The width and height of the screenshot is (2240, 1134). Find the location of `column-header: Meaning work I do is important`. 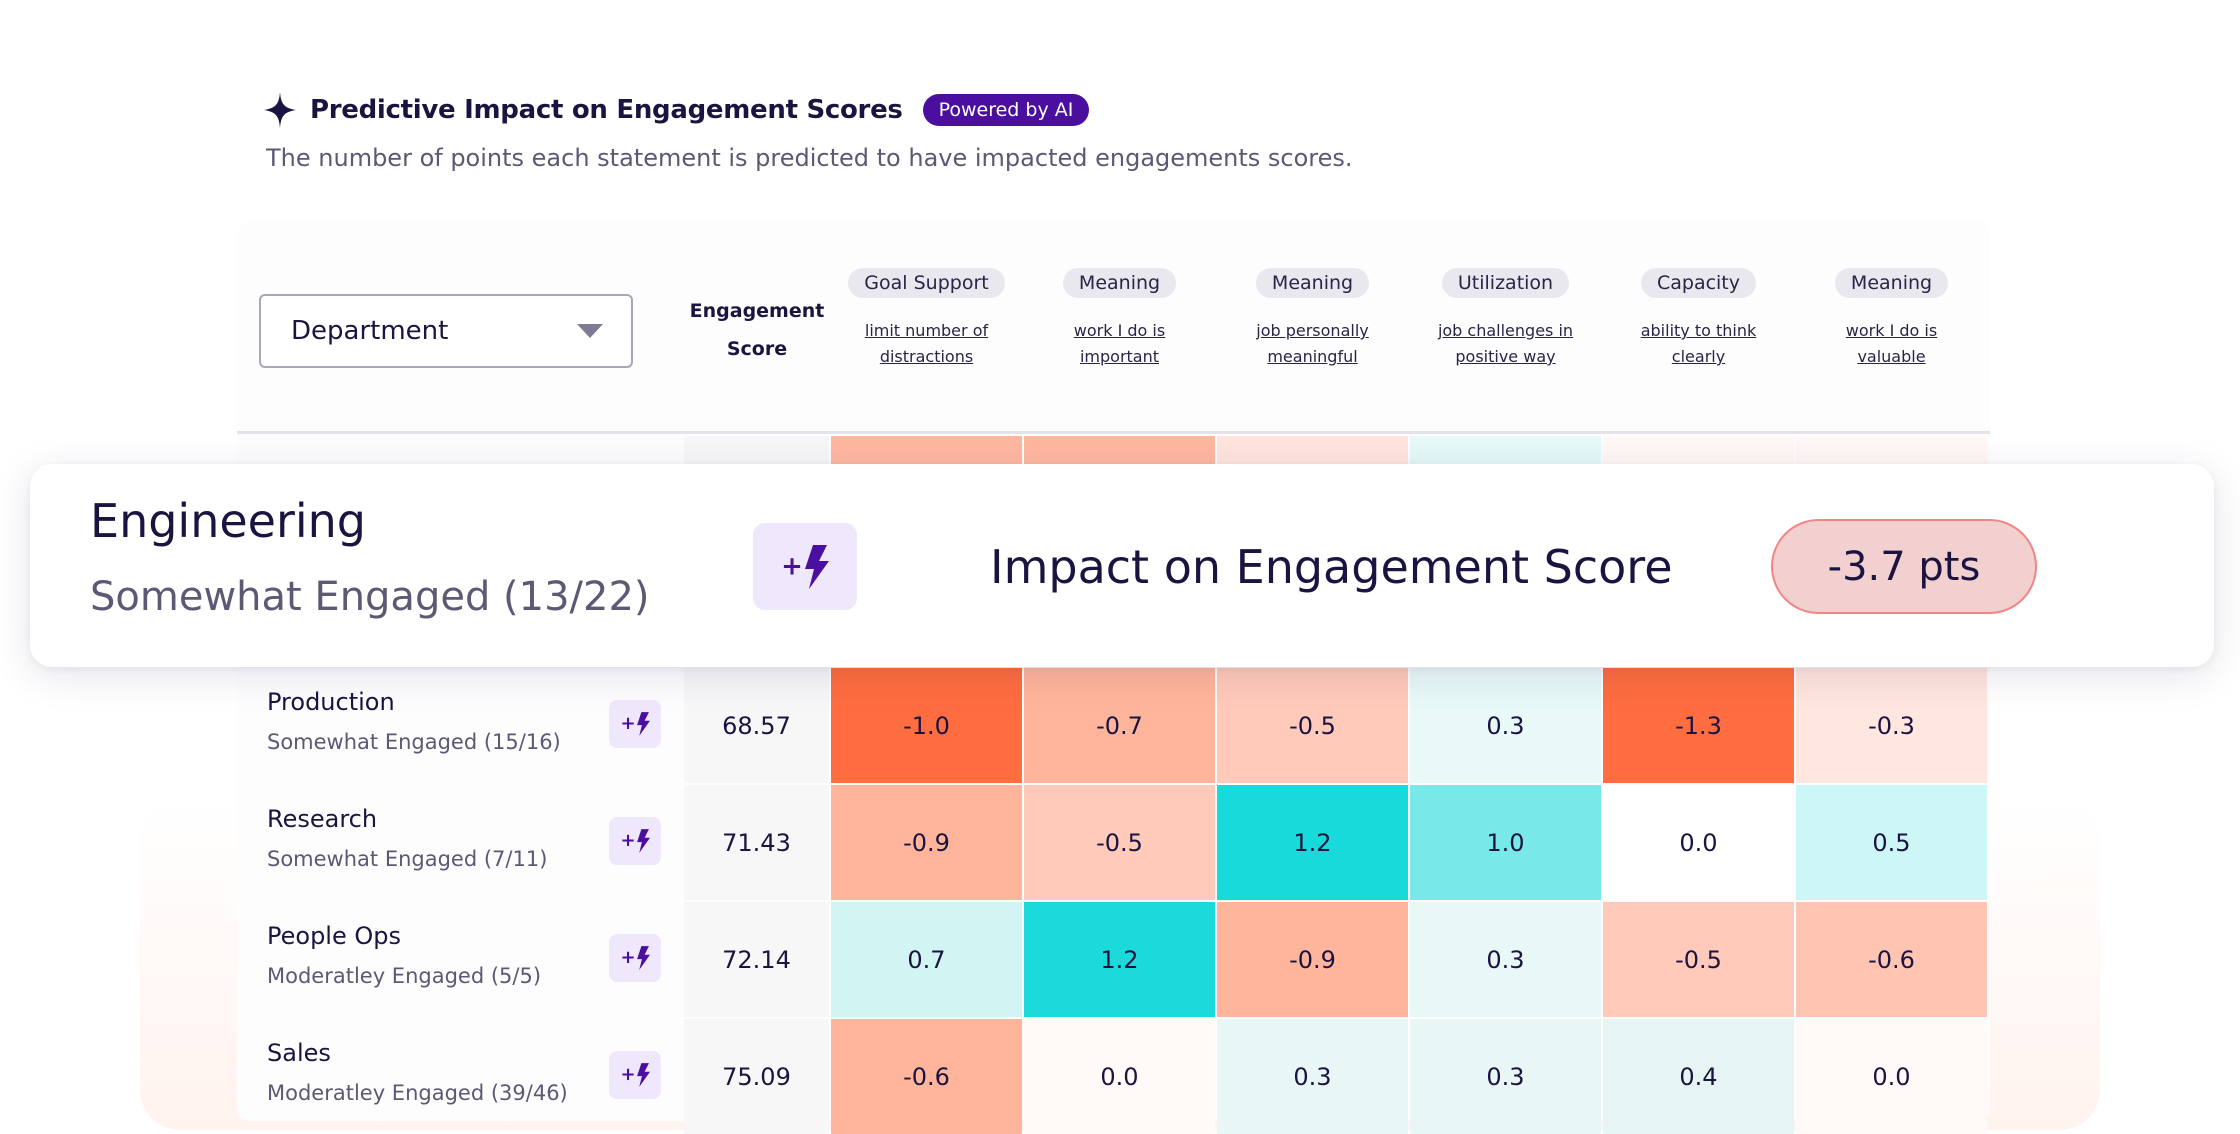

column-header: Meaning work I do is important is located at coordinates (1119, 319).